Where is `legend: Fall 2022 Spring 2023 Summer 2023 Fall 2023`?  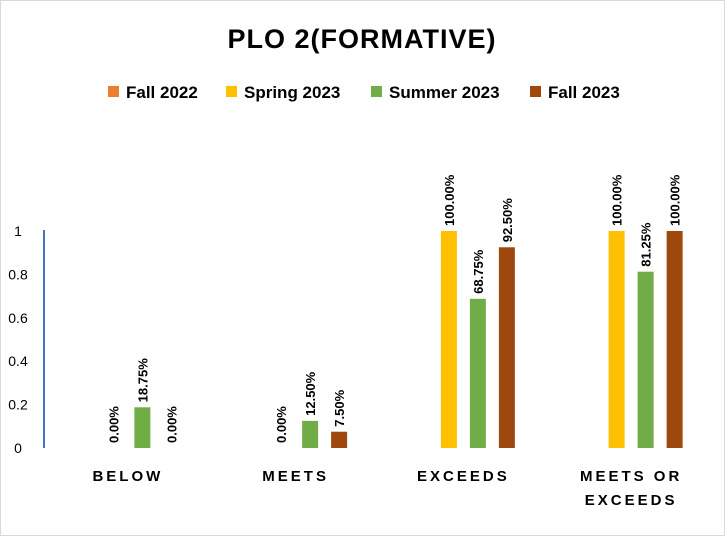 legend: Fall 2022 Spring 2023 Summer 2023 Fall 2023 is located at coordinates (364, 92).